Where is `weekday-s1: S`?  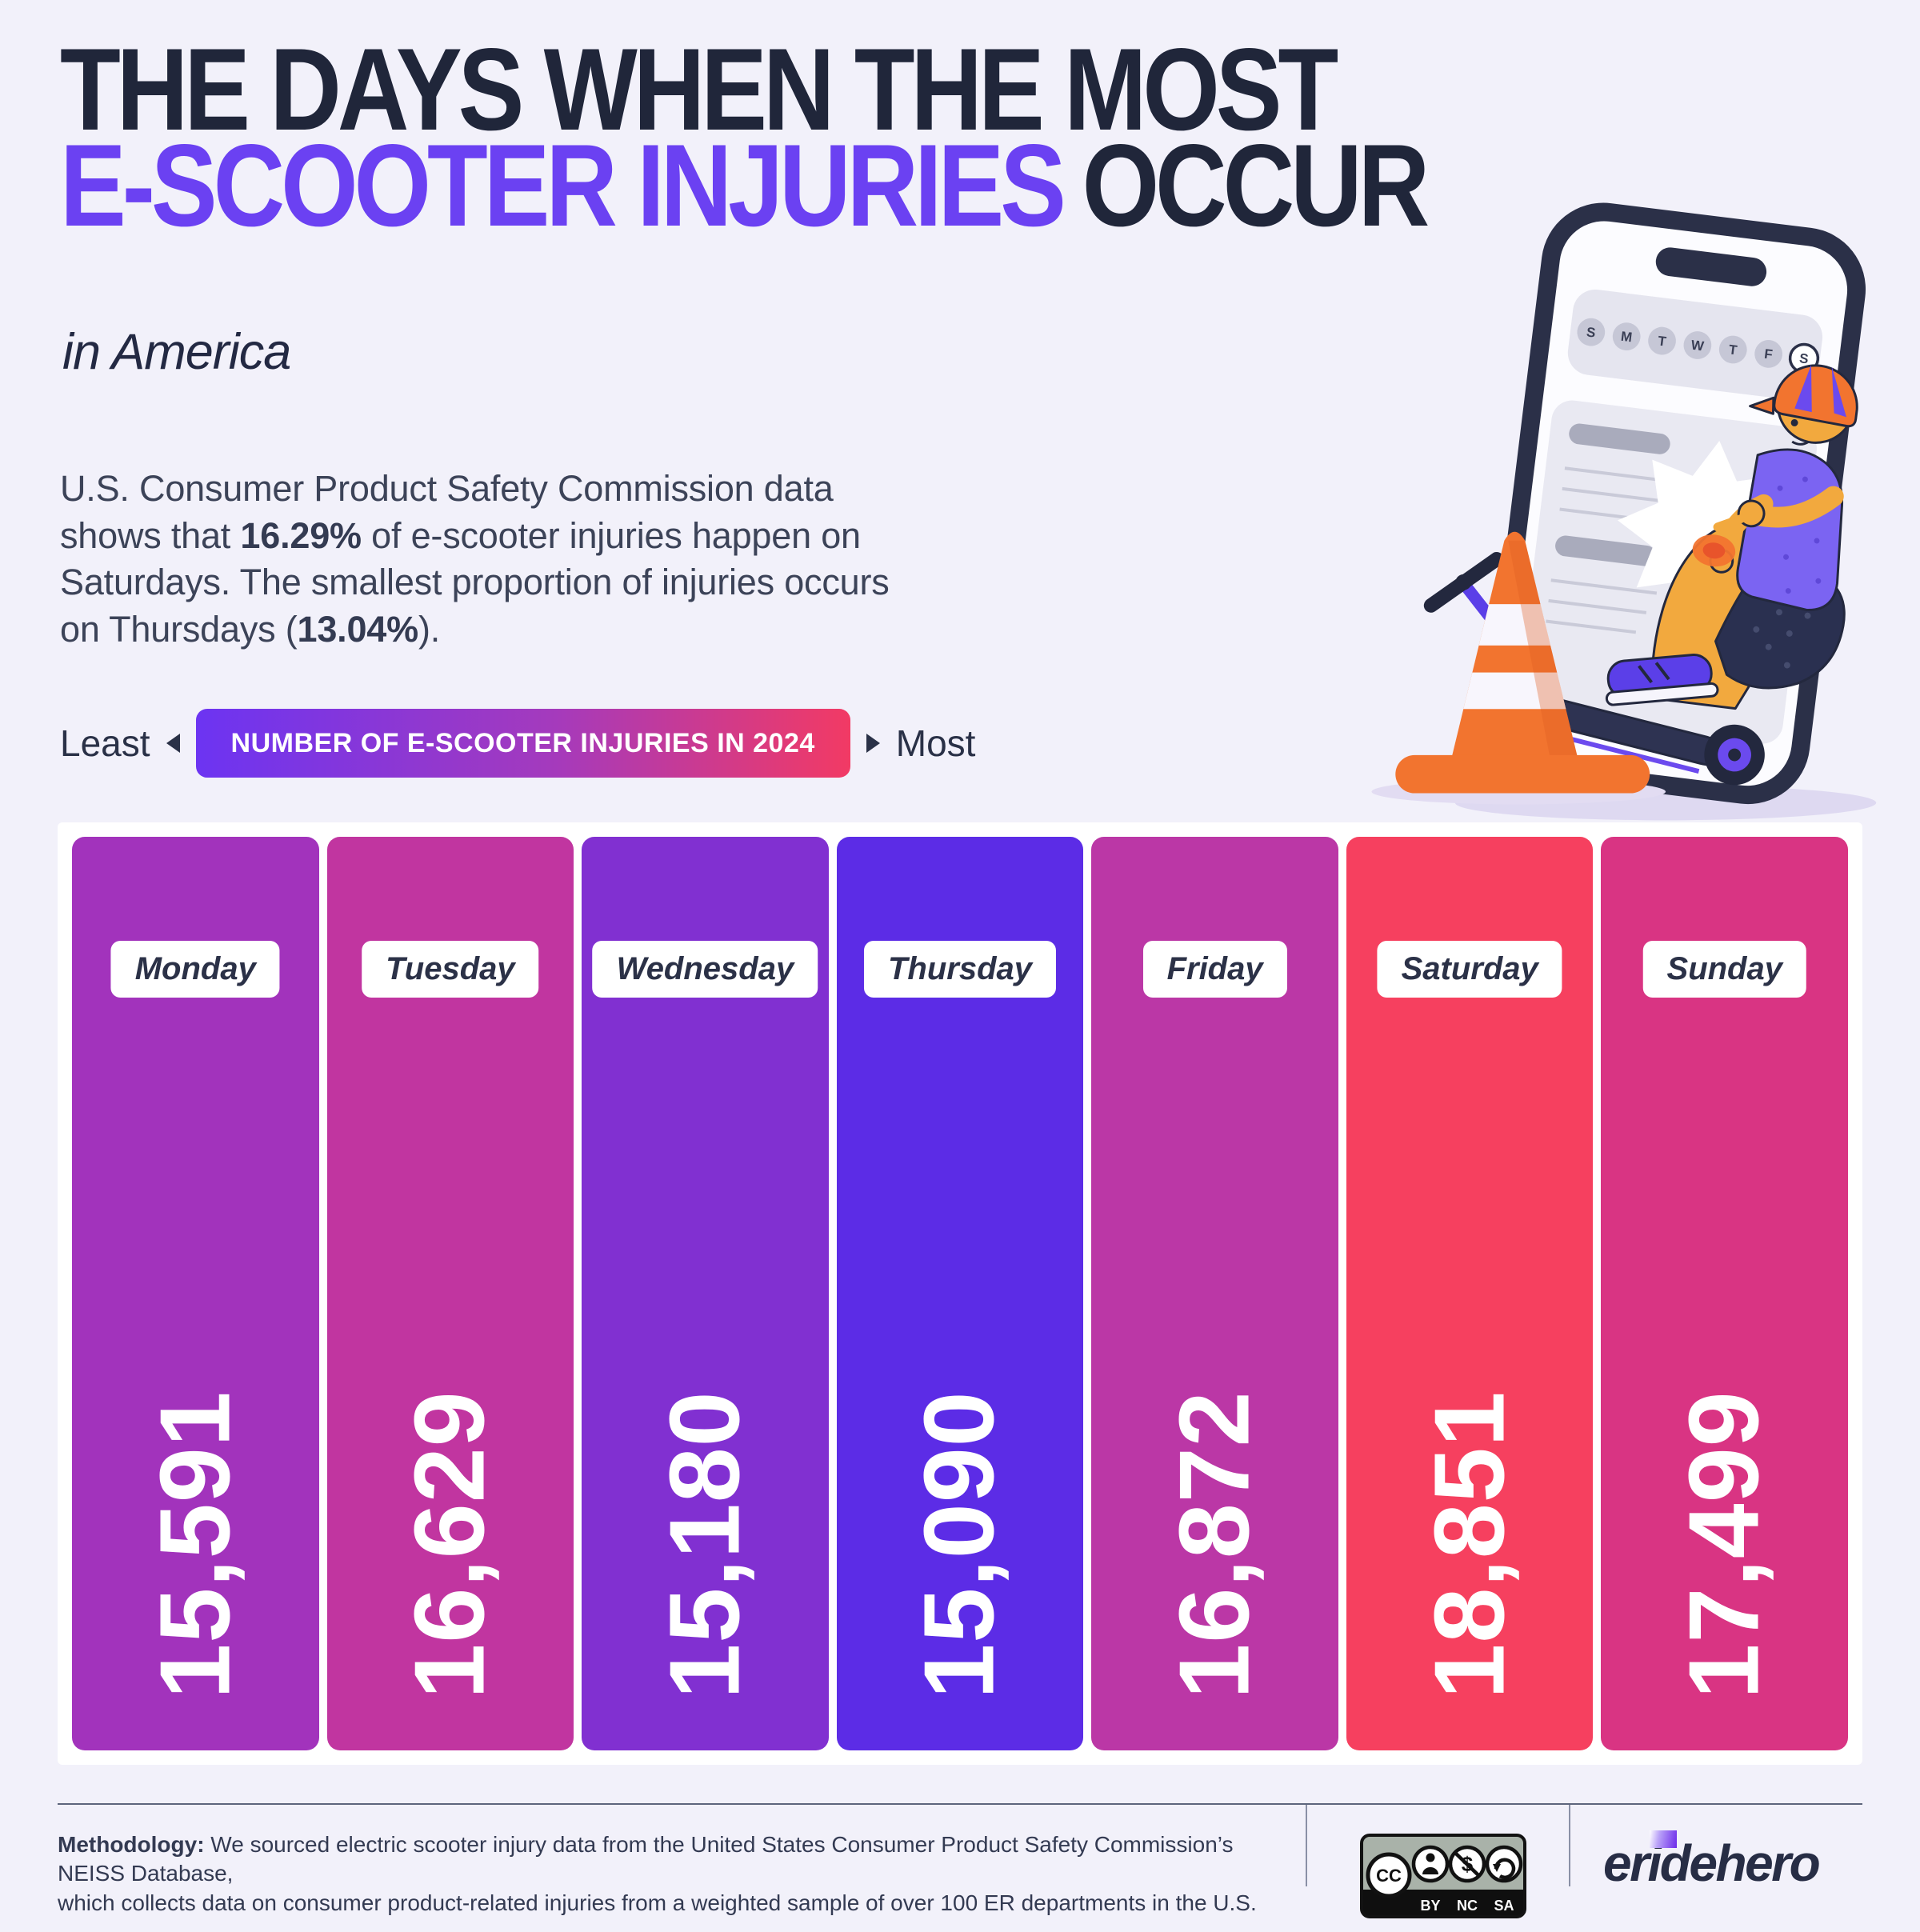 weekday-s1: S is located at coordinates (1591, 333).